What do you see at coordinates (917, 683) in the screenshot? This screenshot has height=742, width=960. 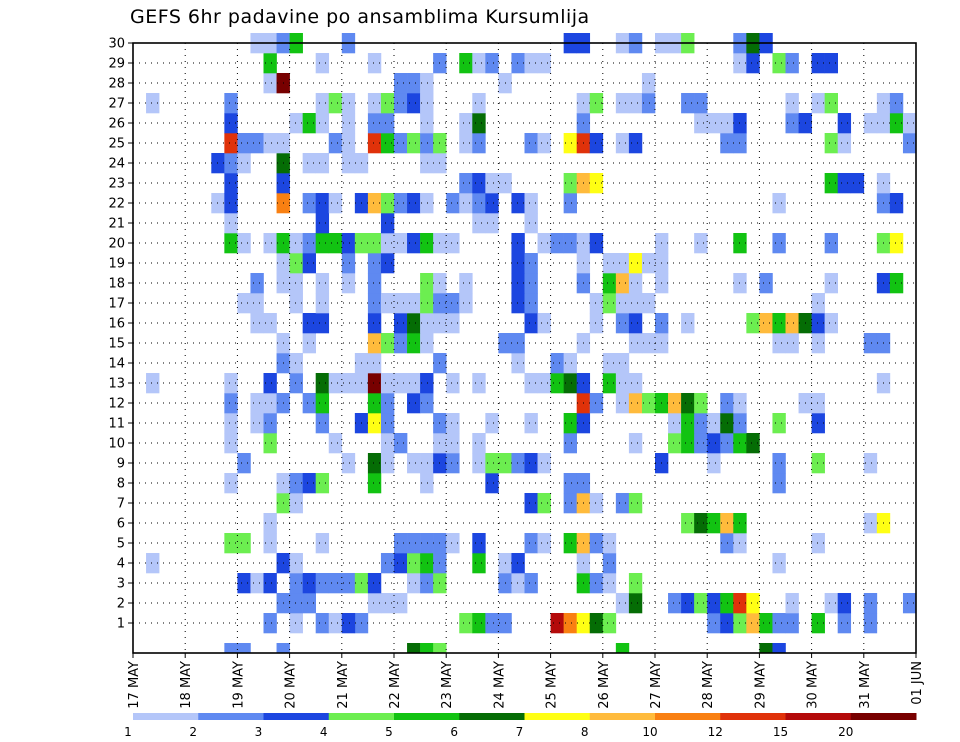 I see `x-tick-label: 01 JUN` at bounding box center [917, 683].